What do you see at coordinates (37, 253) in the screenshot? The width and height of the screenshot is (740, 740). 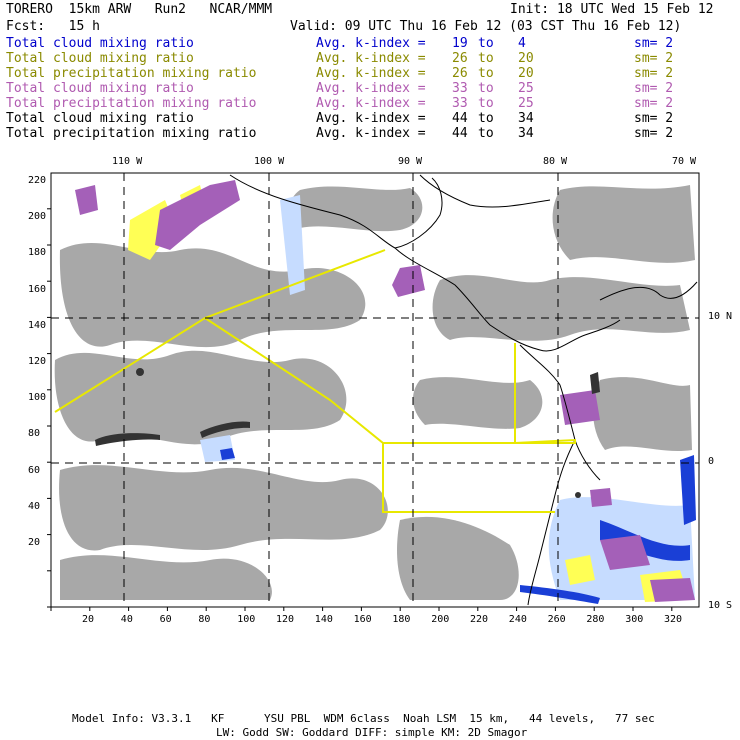 I see `left-axis-tick-label: 180` at bounding box center [37, 253].